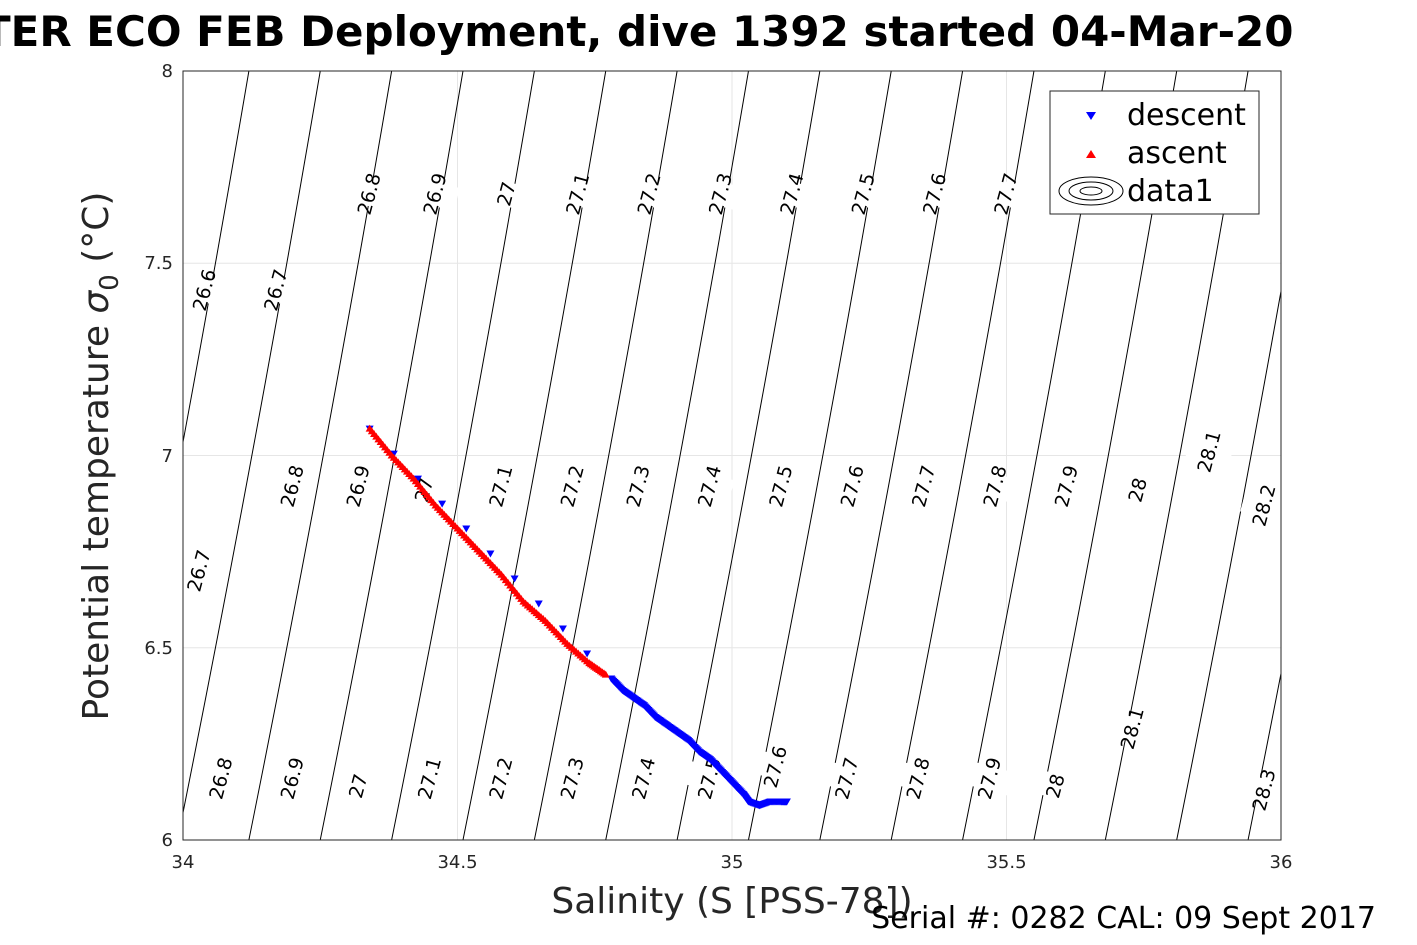 The image size is (1417, 945). What do you see at coordinates (158, 263) in the screenshot?
I see `y-tick-label: 7.5` at bounding box center [158, 263].